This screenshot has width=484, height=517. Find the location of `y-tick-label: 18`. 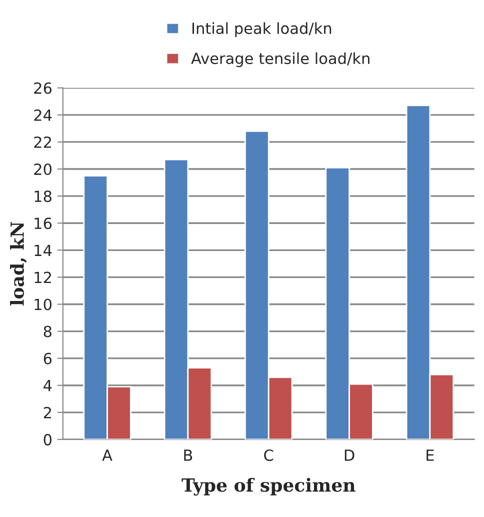

y-tick-label: 18 is located at coordinates (43, 196).